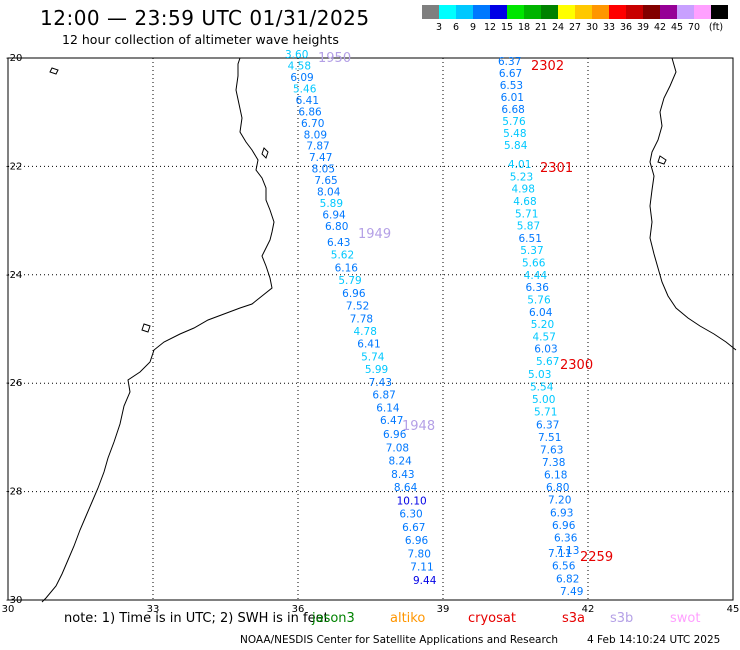 The width and height of the screenshot is (740, 650). I want to click on swh-value-label: 4.01, so click(519, 165).